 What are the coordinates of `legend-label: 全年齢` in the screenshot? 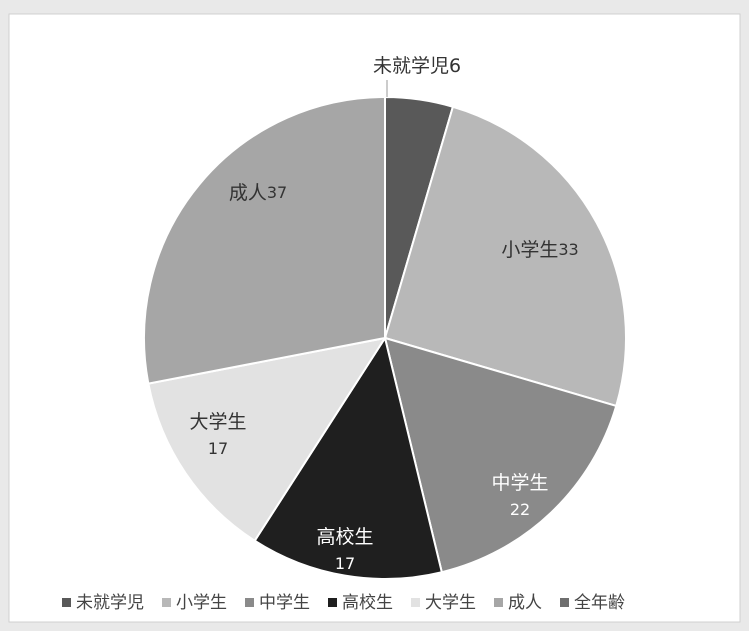 It's located at (599, 603).